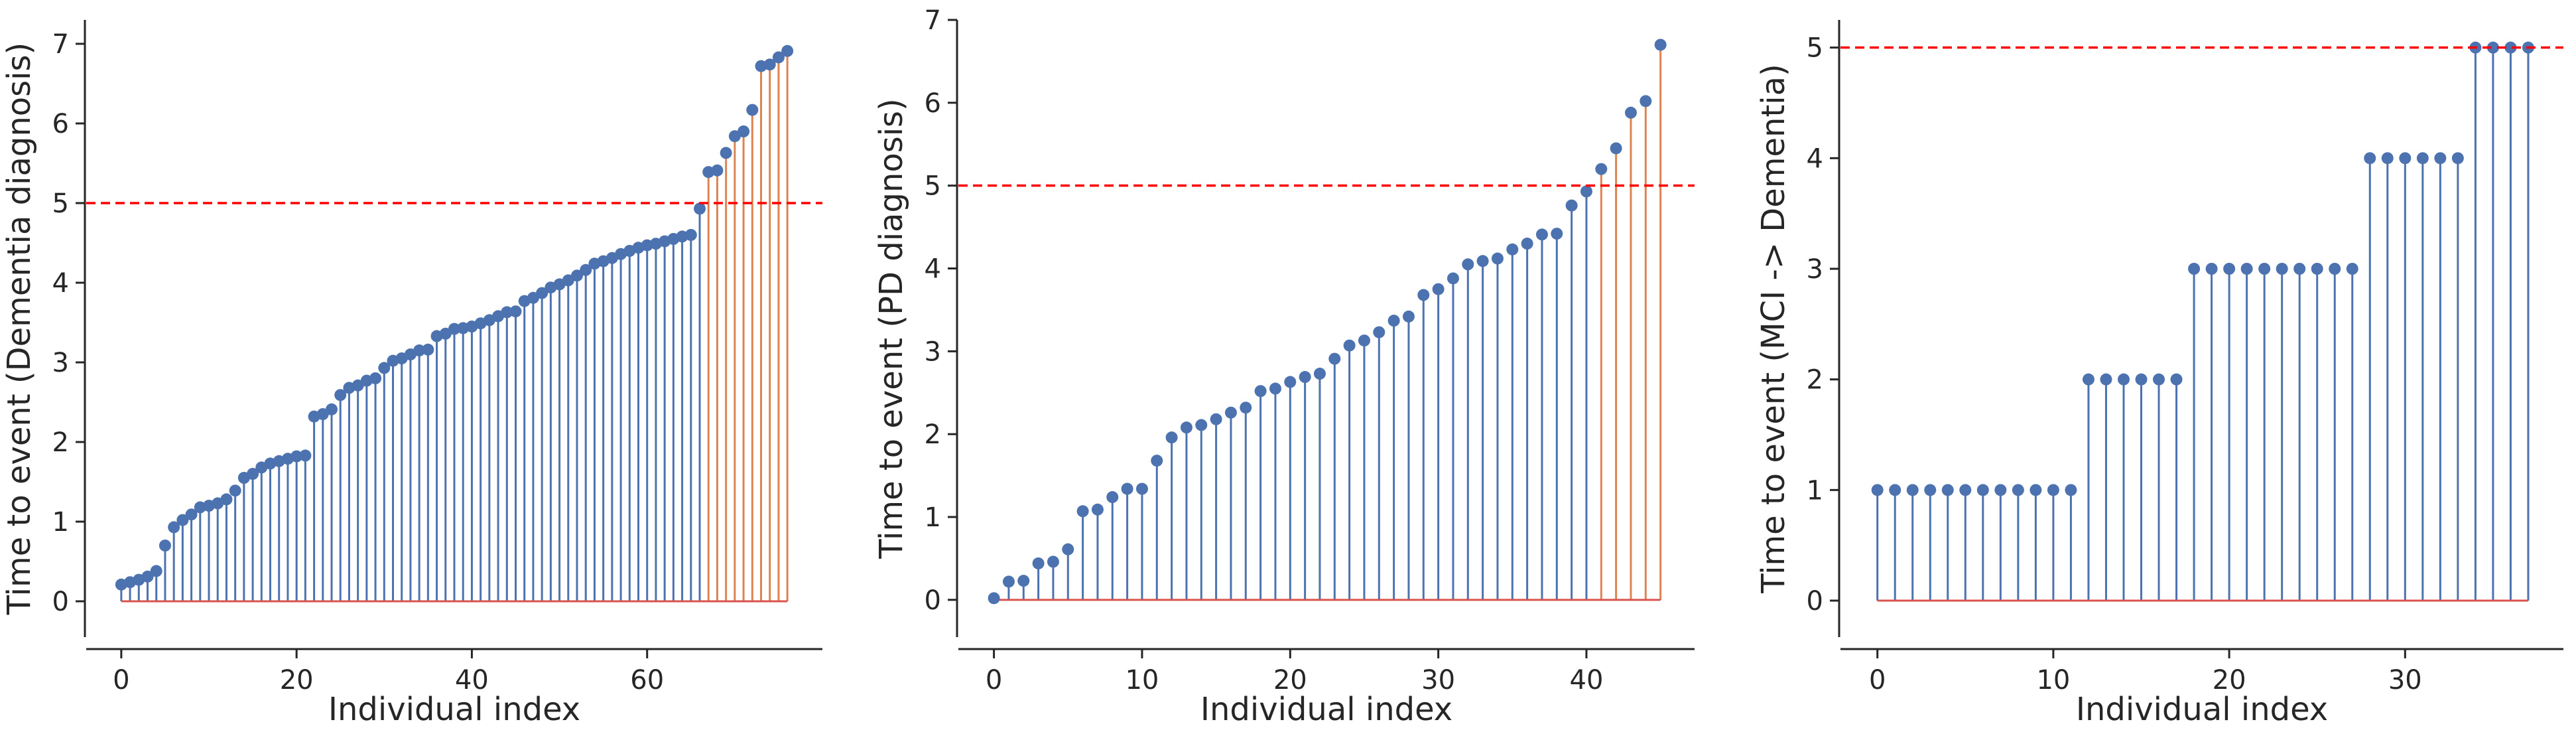 Image resolution: width=2576 pixels, height=738 pixels. I want to click on x-tick-label: 60, so click(647, 680).